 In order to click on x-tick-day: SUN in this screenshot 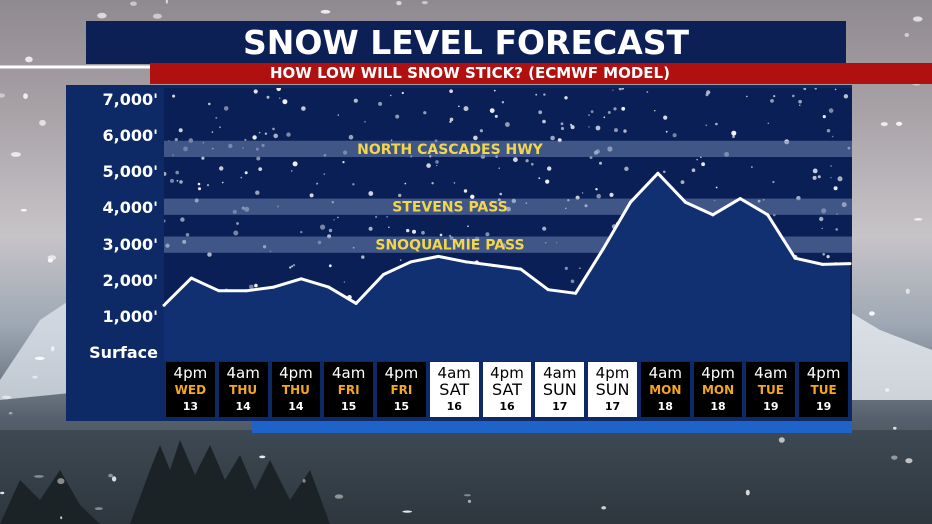, I will do `click(559, 389)`.